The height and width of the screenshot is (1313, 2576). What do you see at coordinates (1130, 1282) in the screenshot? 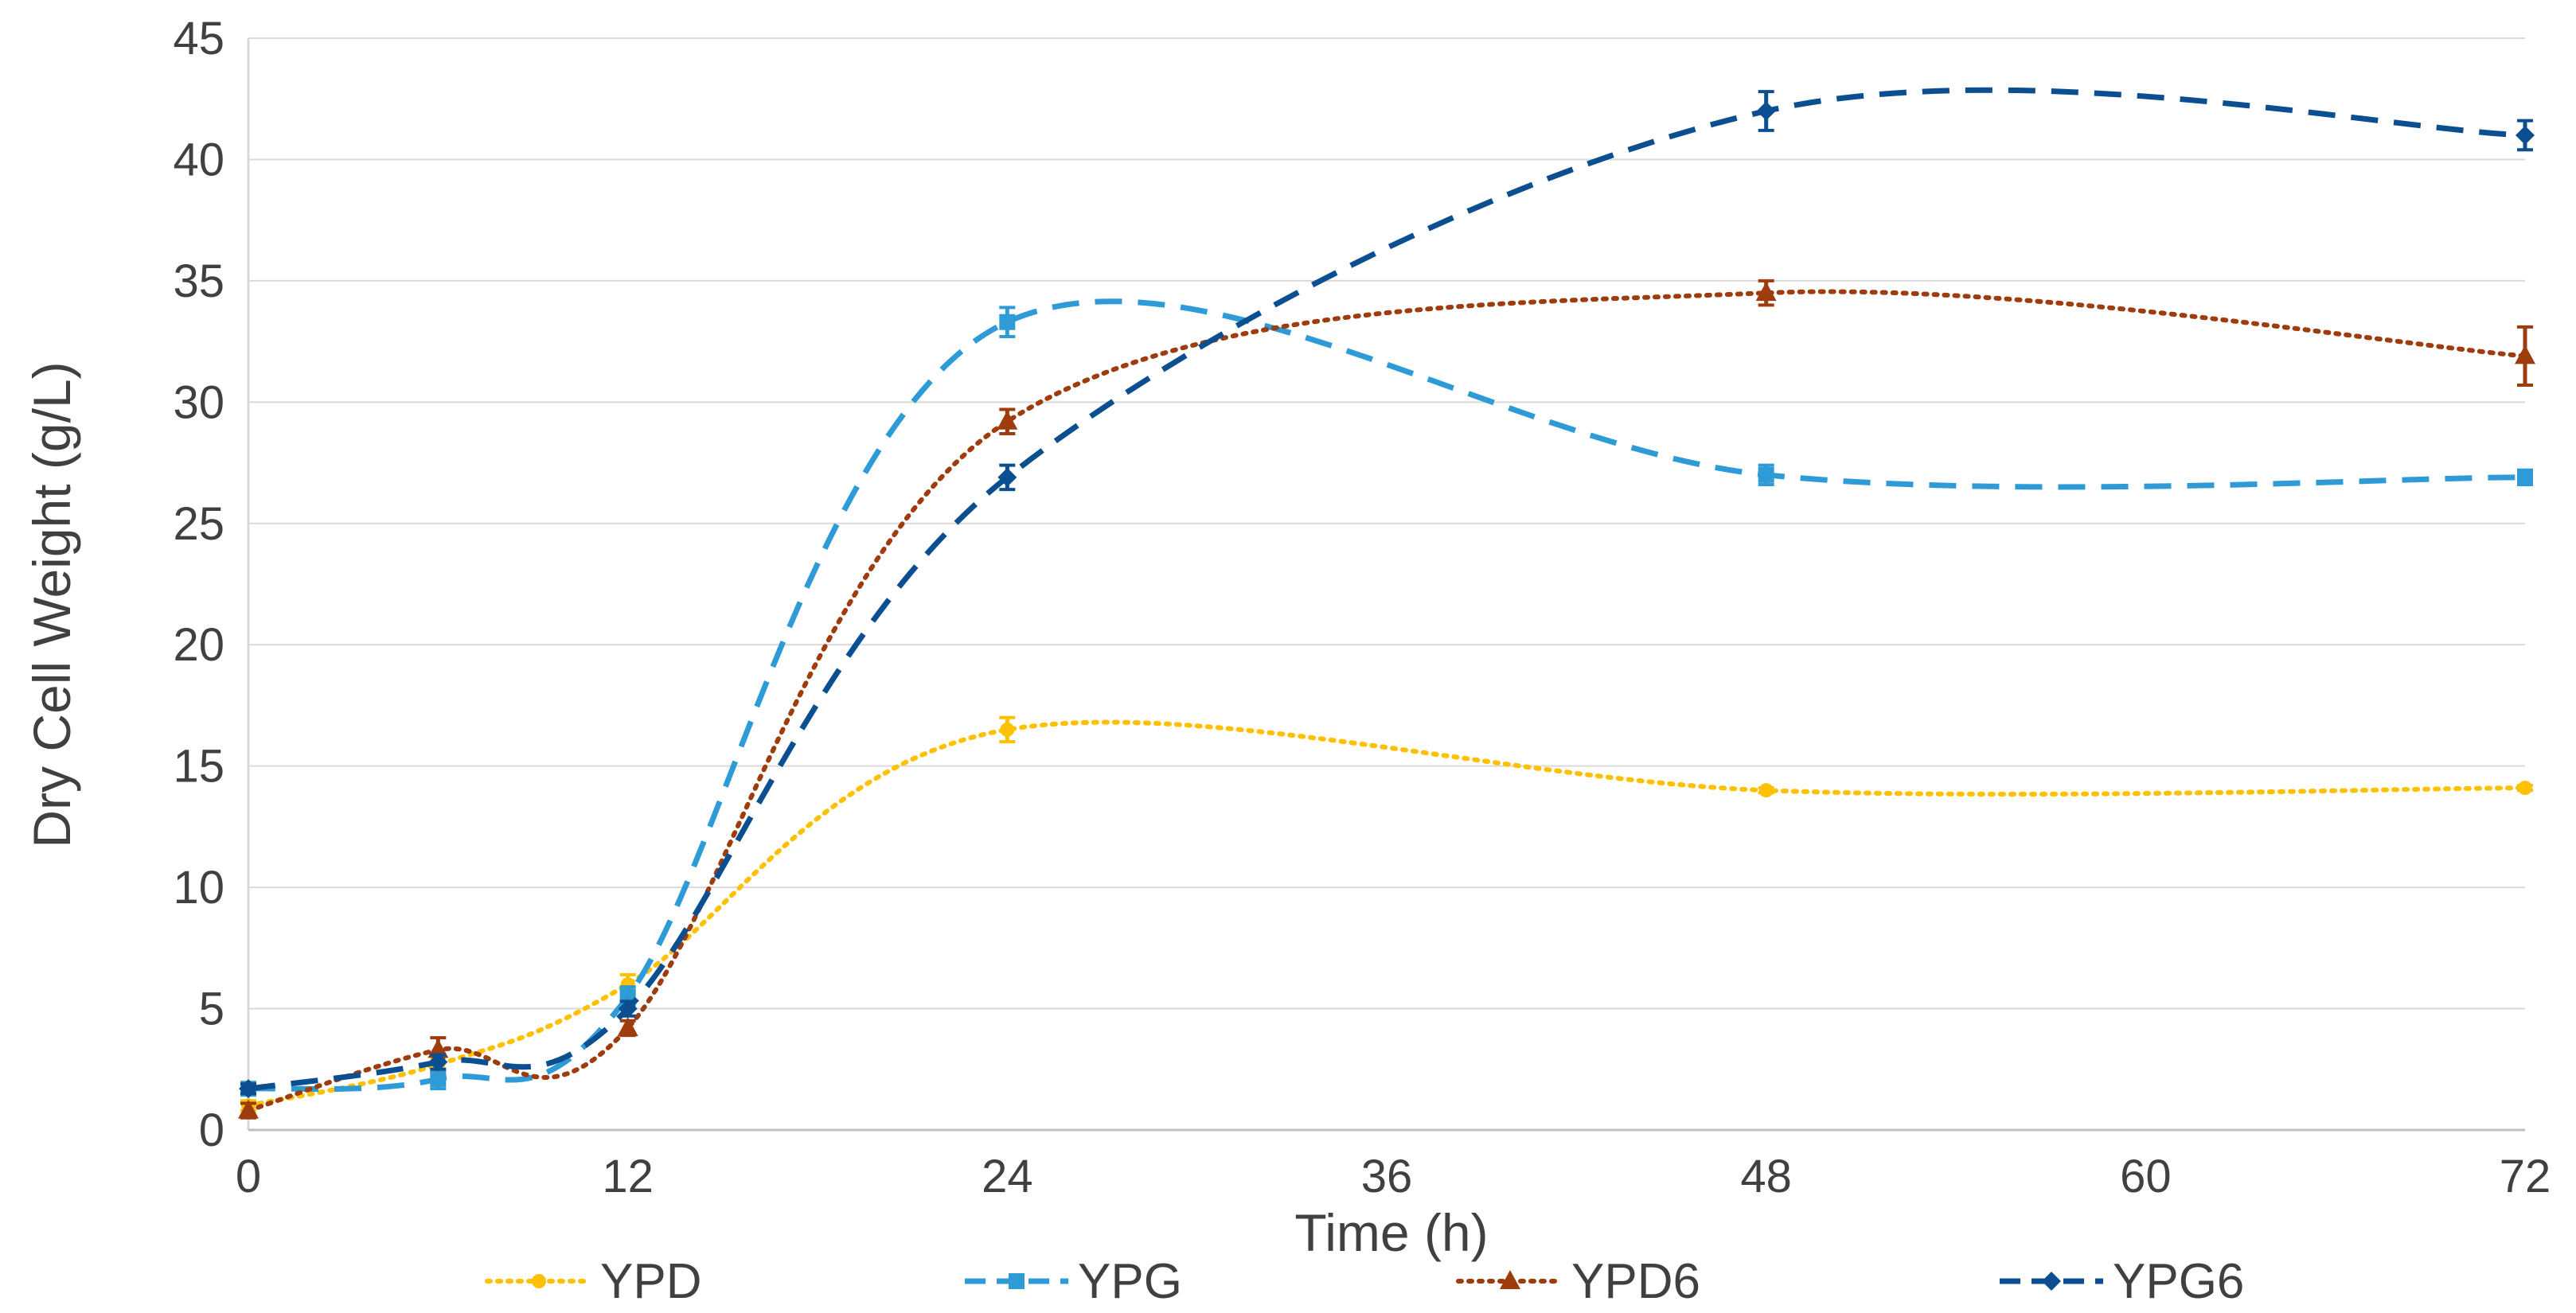
I see `legend-label: YPG` at bounding box center [1130, 1282].